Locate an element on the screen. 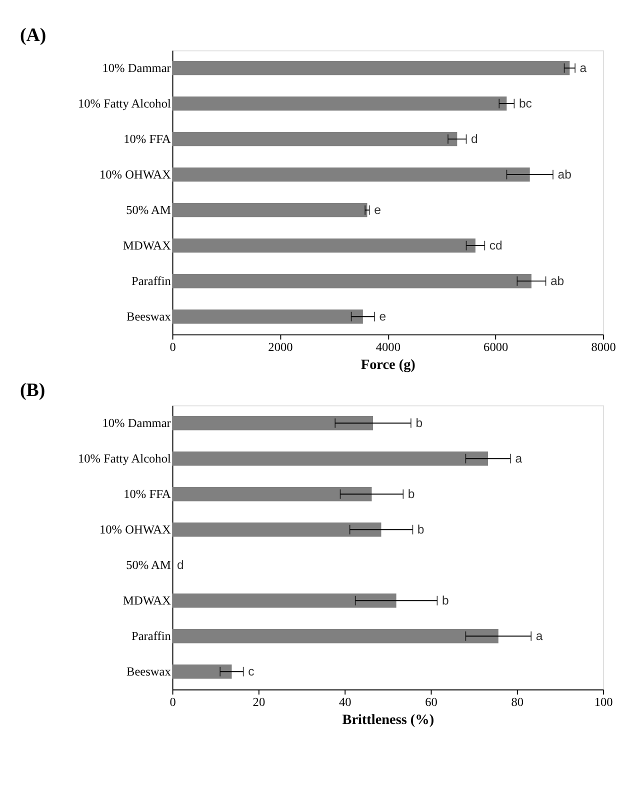  annotation: bc is located at coordinates (525, 103).